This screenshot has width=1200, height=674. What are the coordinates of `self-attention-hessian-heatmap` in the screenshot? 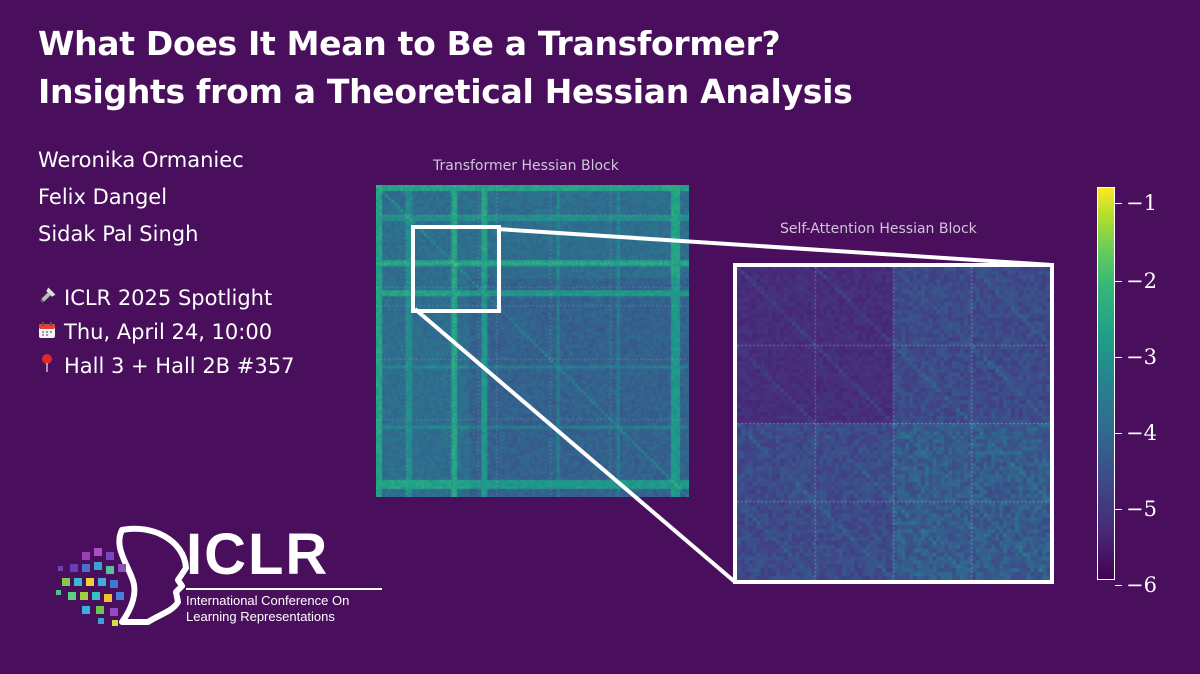 It's located at (893, 423).